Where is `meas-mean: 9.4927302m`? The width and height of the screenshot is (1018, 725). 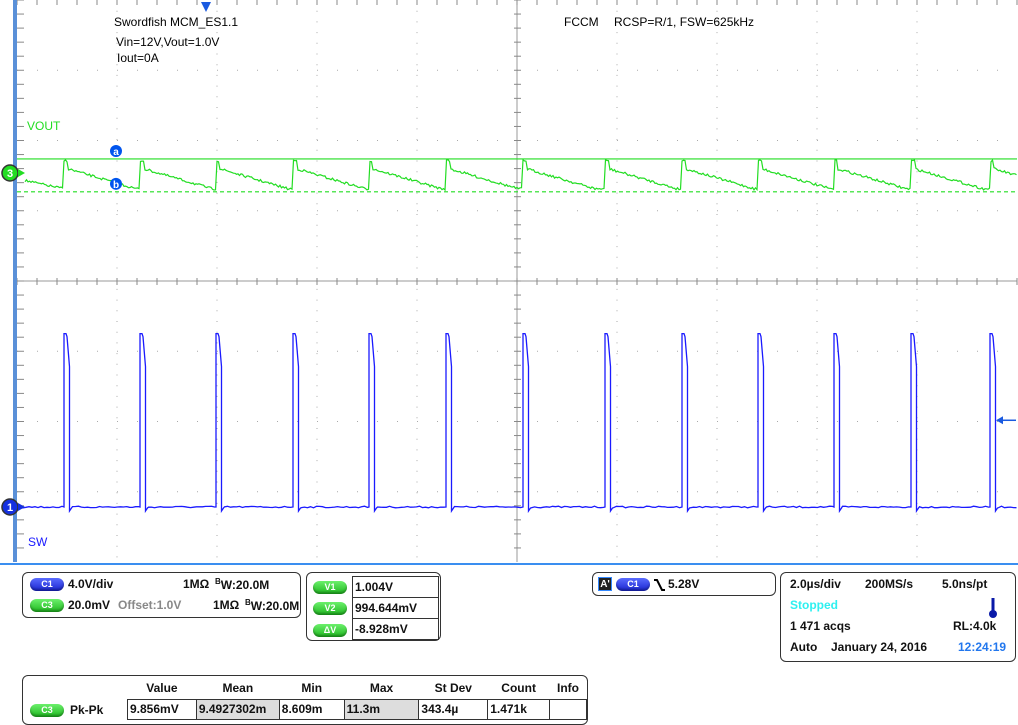
meas-mean: 9.4927302m is located at coordinates (237, 709).